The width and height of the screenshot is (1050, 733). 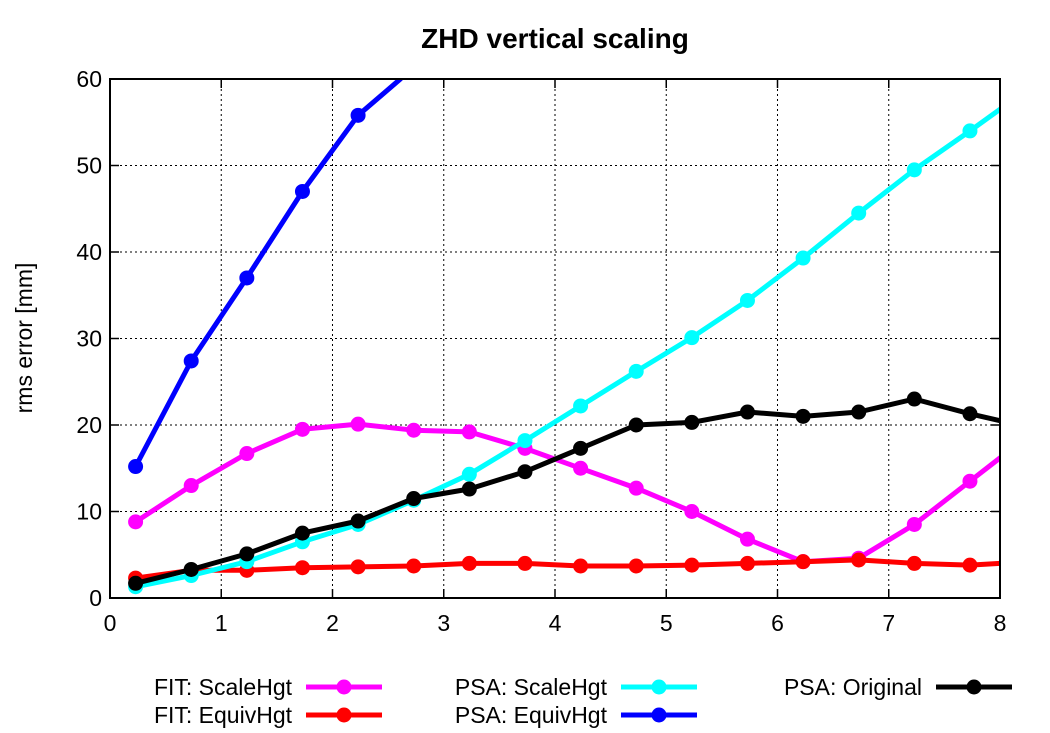 I want to click on series-line-fit-equivhgt, so click(x=566, y=569).